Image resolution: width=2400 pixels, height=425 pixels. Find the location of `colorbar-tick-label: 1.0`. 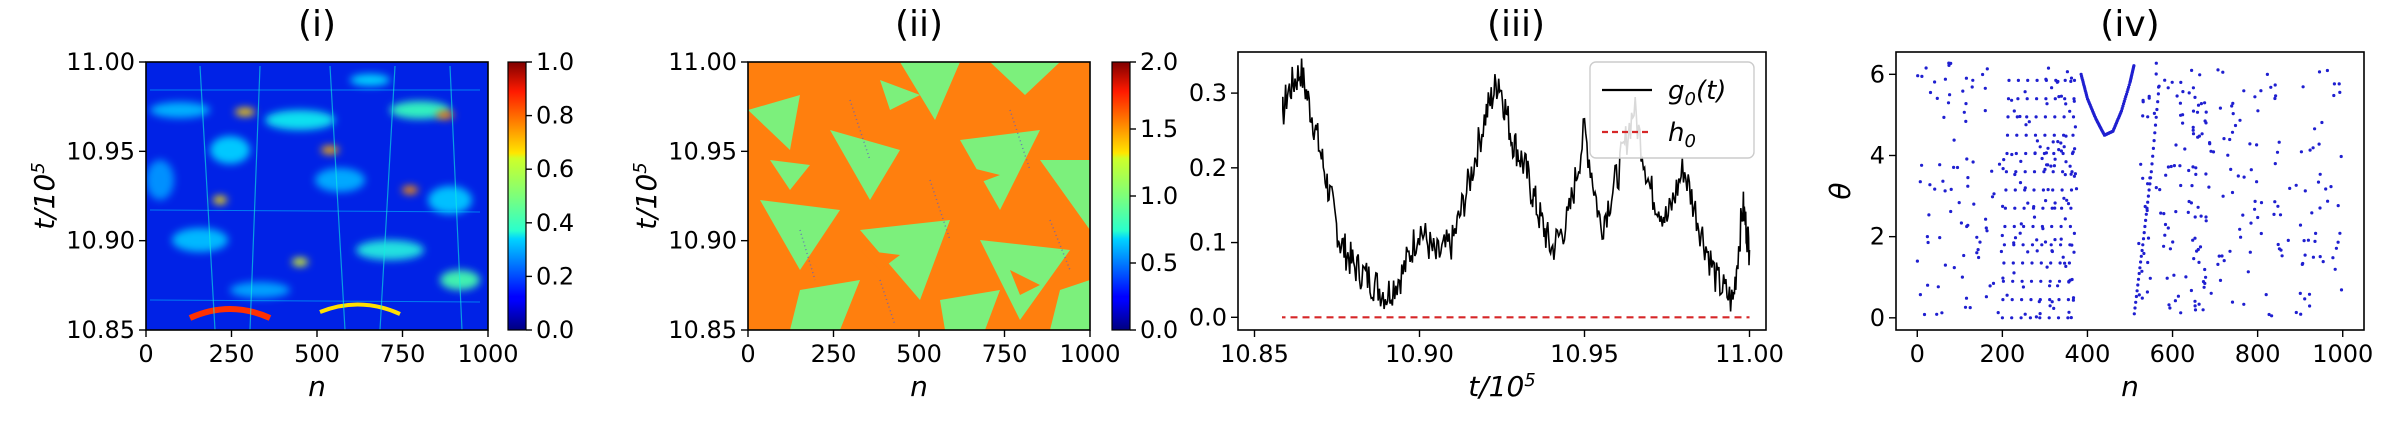

colorbar-tick-label: 1.0 is located at coordinates (555, 62).